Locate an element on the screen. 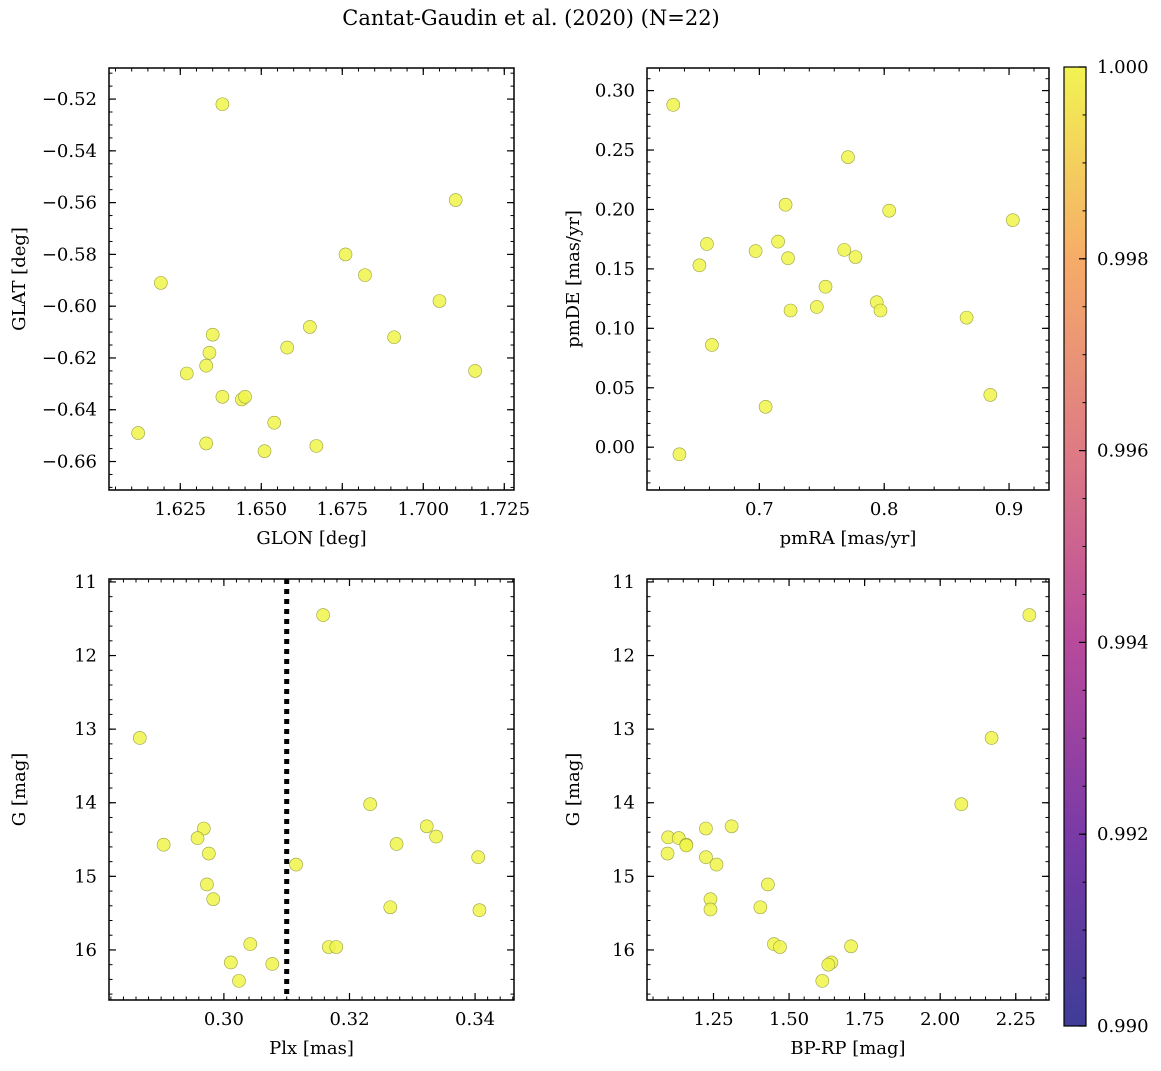 This screenshot has height=1071, width=1161. y-tick-label: −0.64 is located at coordinates (69, 410).